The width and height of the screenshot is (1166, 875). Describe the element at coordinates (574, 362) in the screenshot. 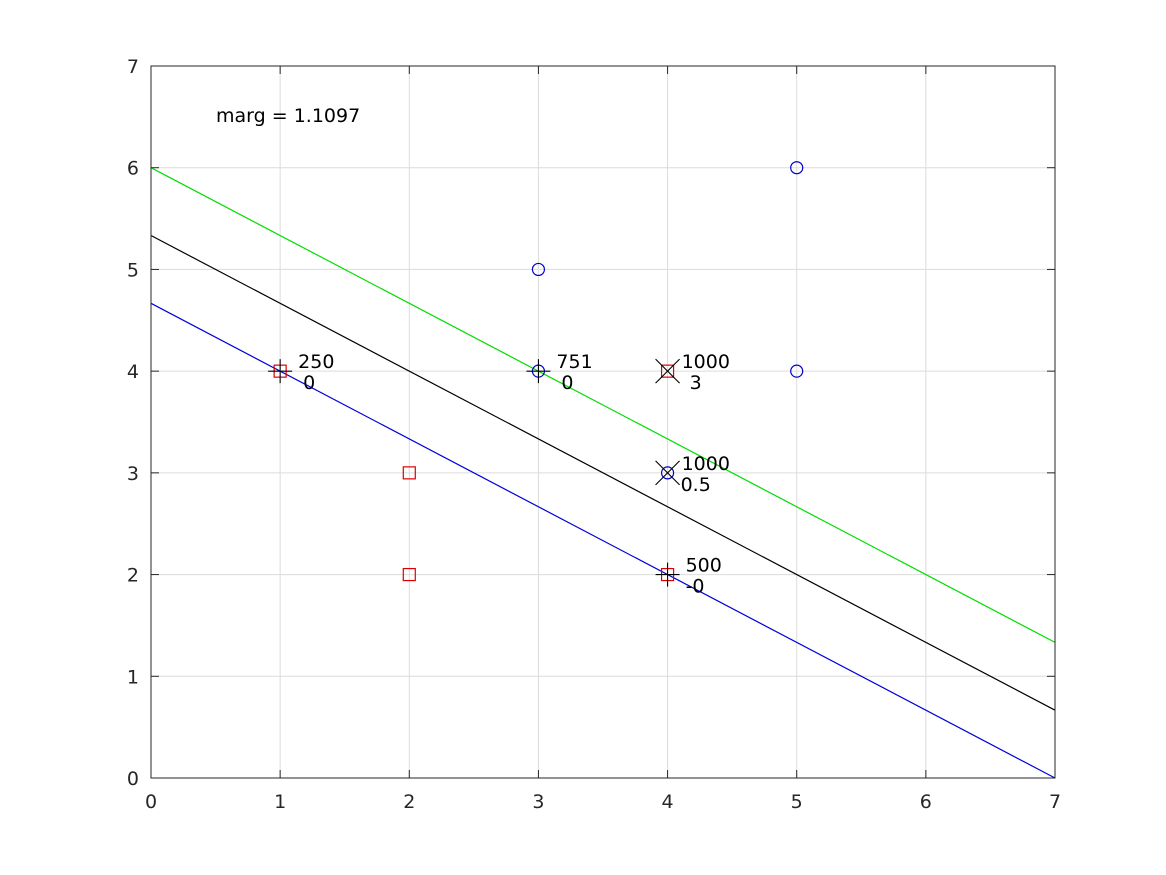

I see `sv-label-top: 751` at that location.